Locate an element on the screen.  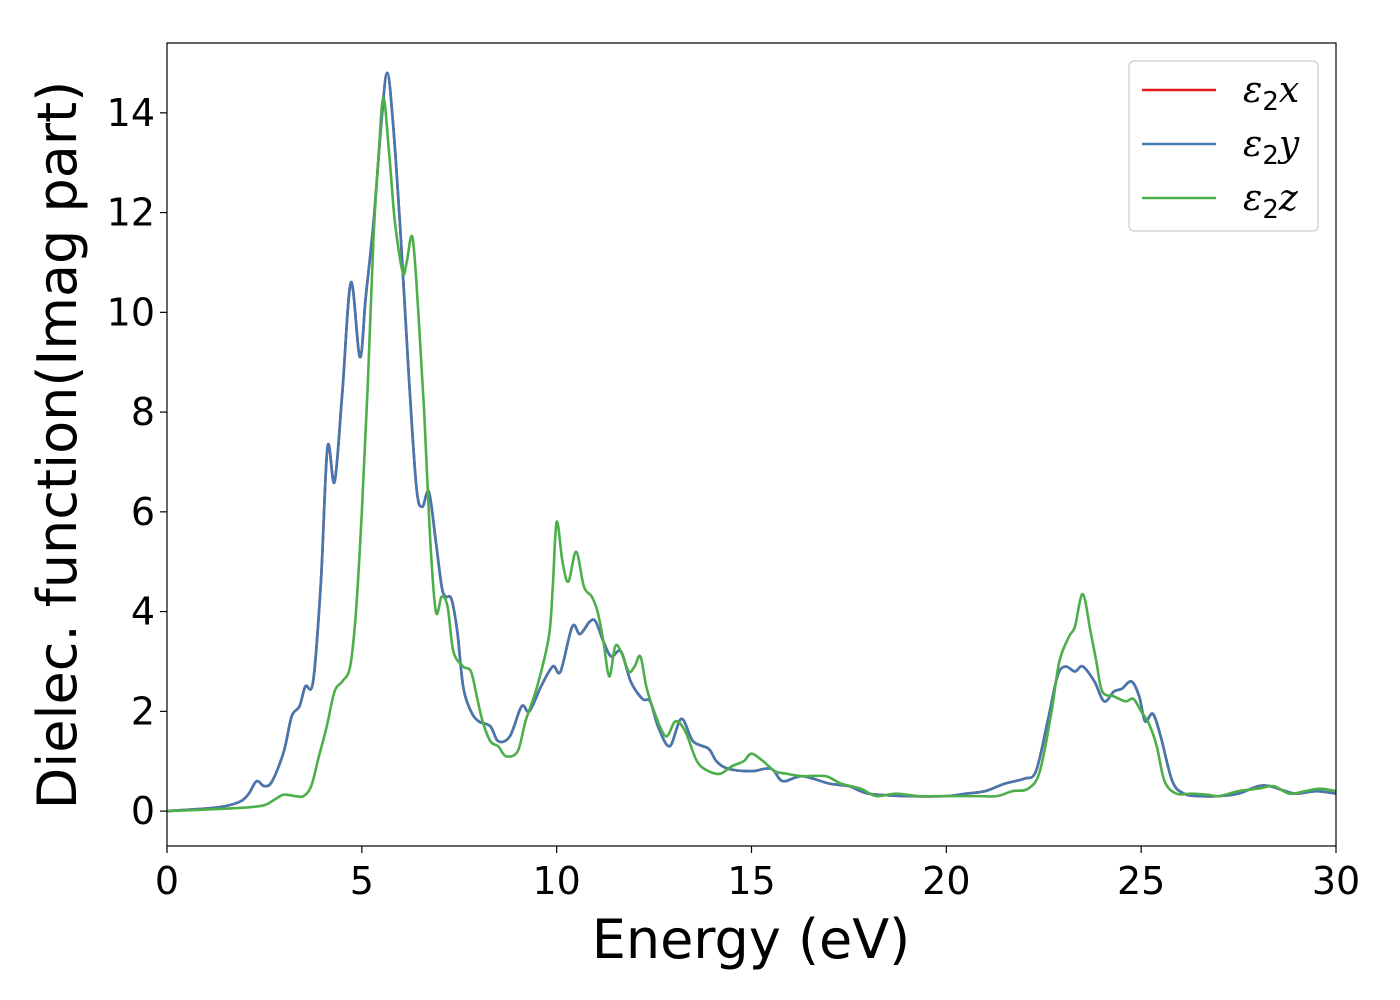
legend-label-eps2x: ε2x is located at coordinates (1271, 93).